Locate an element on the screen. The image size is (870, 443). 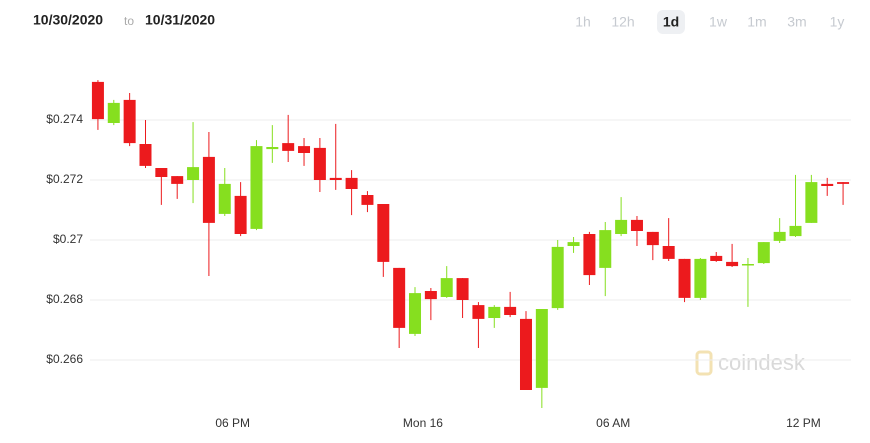
range-button: 1m is located at coordinates (756, 22).